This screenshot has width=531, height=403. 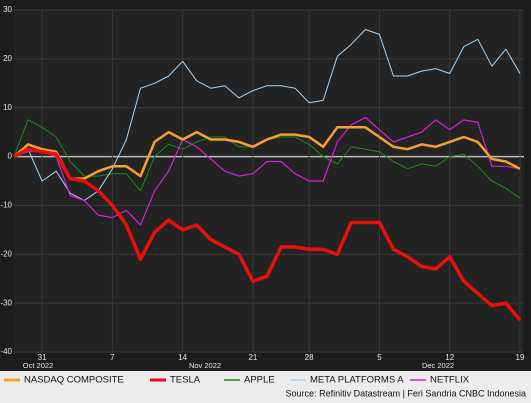 What do you see at coordinates (7, 107) in the screenshot?
I see `y-tick-label: 10` at bounding box center [7, 107].